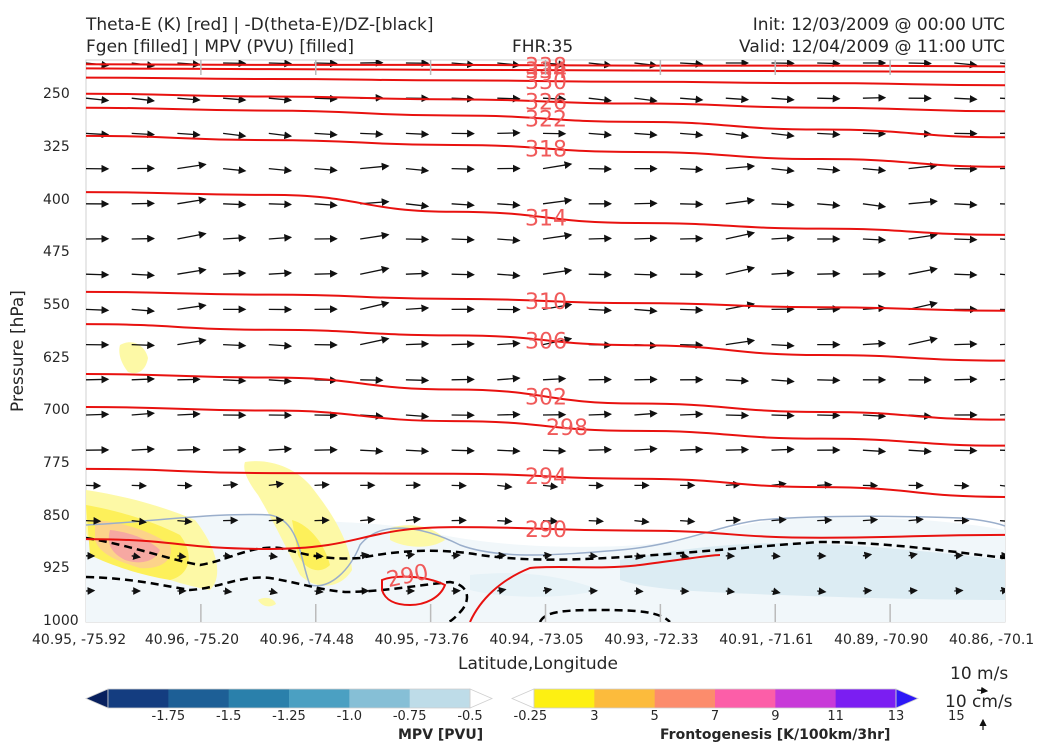  What do you see at coordinates (979, 674) in the screenshot?
I see `reference-horizontal-label: 10 m/s` at bounding box center [979, 674].